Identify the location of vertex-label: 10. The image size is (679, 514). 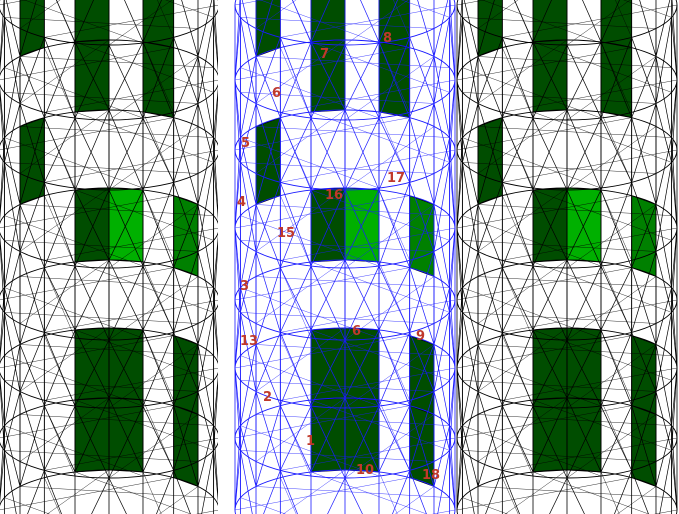
(365, 470).